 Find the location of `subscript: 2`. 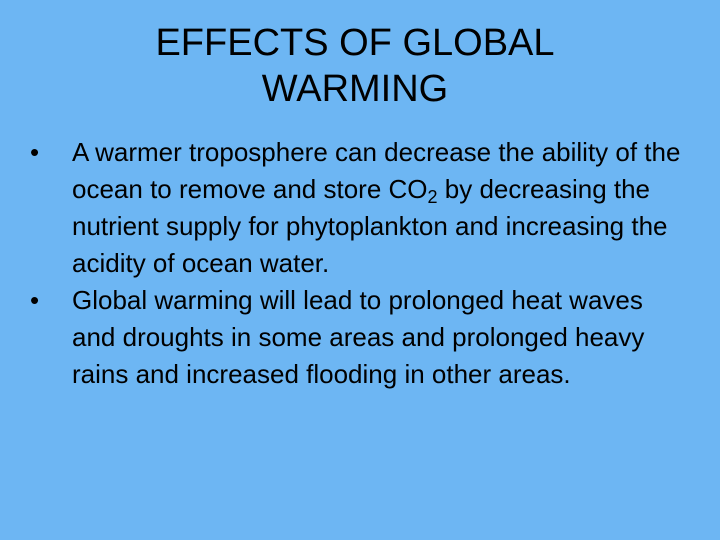

subscript: 2 is located at coordinates (432, 197).